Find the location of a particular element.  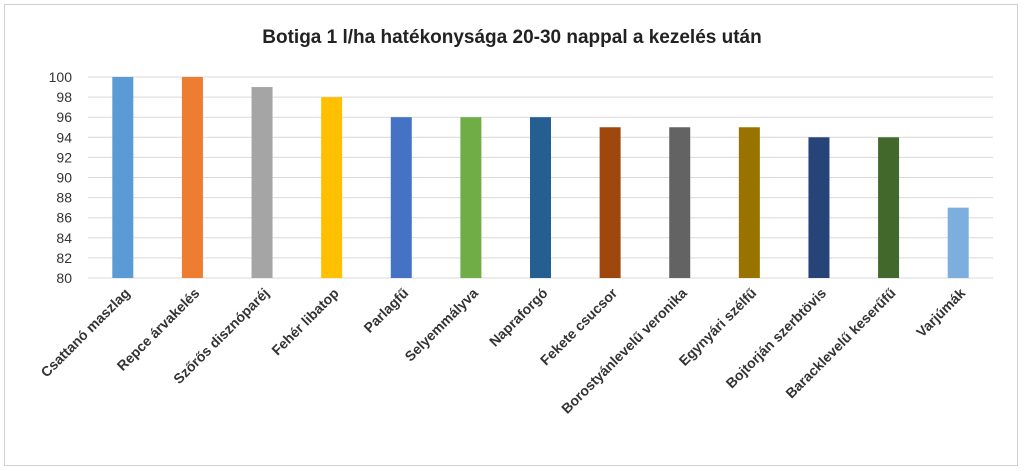

y-tick-label: 84 is located at coordinates (64, 238).